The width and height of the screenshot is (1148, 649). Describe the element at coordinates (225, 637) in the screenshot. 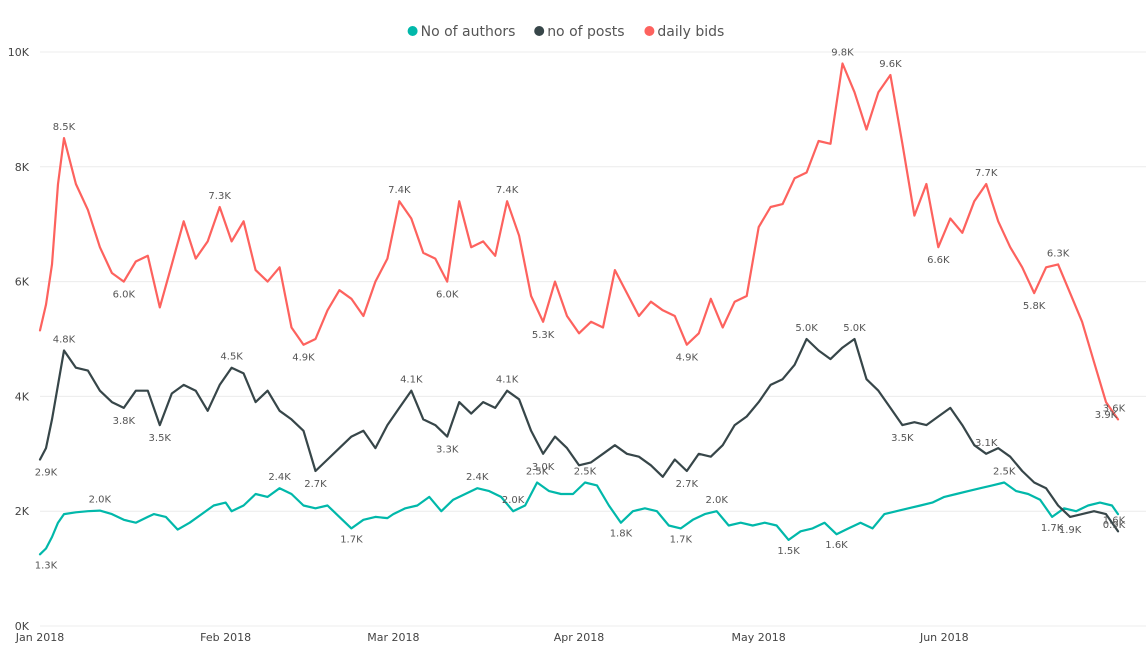

I see `x-tick-label: Feb 2018` at that location.